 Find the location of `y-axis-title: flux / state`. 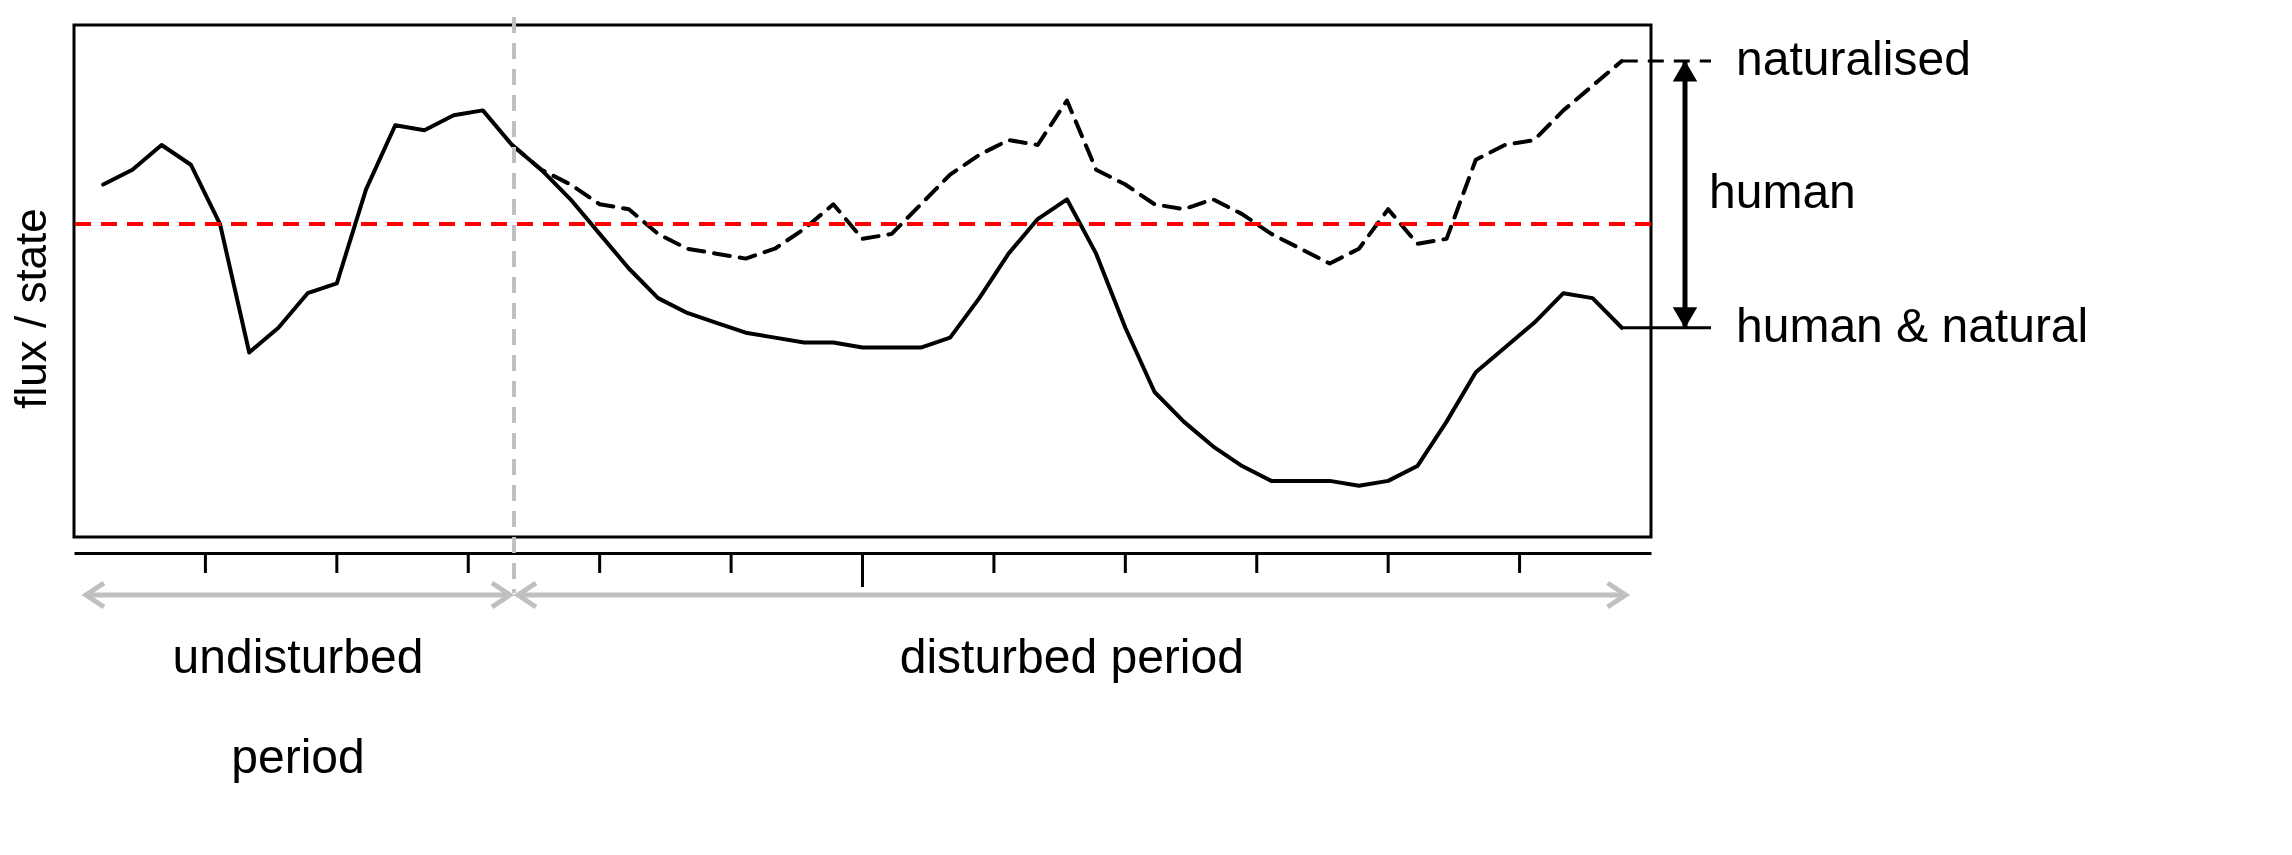

y-axis-title: flux / state is located at coordinates (30, 308).